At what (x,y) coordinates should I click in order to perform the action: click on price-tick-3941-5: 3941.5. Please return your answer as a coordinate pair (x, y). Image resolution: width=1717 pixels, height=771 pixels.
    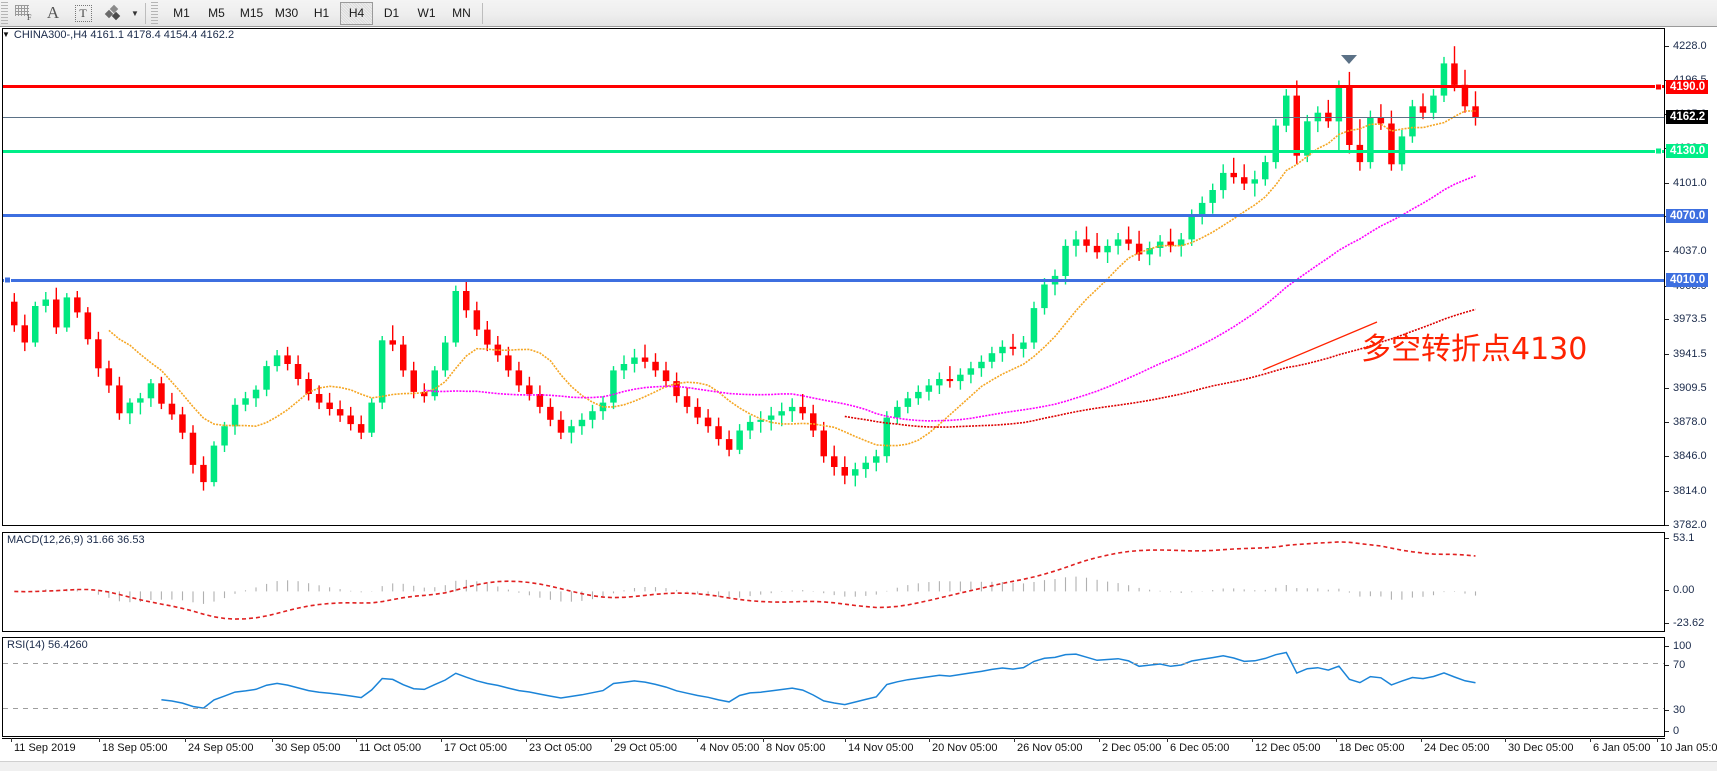
    Looking at the image, I should click on (1686, 354).